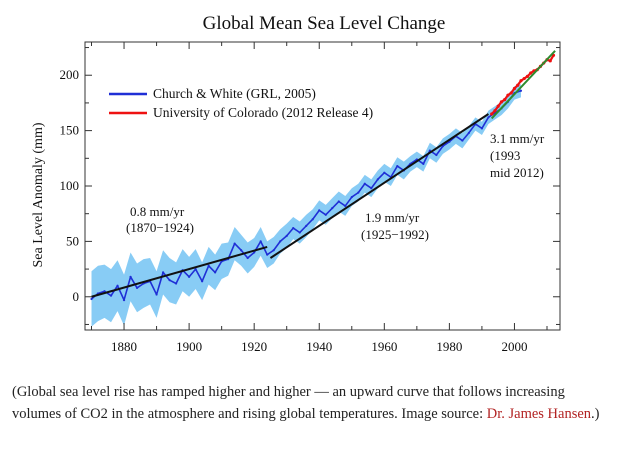  What do you see at coordinates (505, 155) in the screenshot?
I see `trend-period-1993-2012-start: (1993` at bounding box center [505, 155].